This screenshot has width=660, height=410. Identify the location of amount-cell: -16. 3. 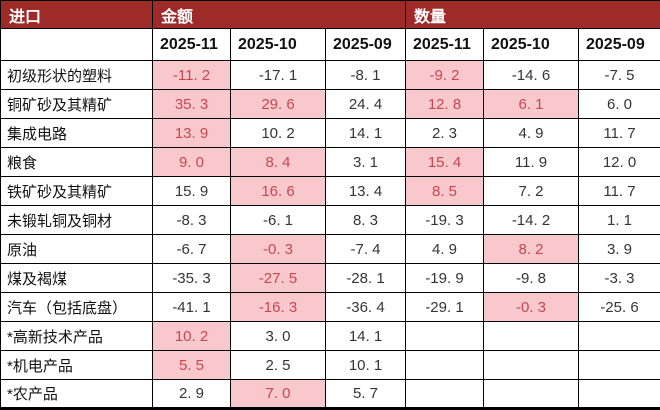
(278, 307).